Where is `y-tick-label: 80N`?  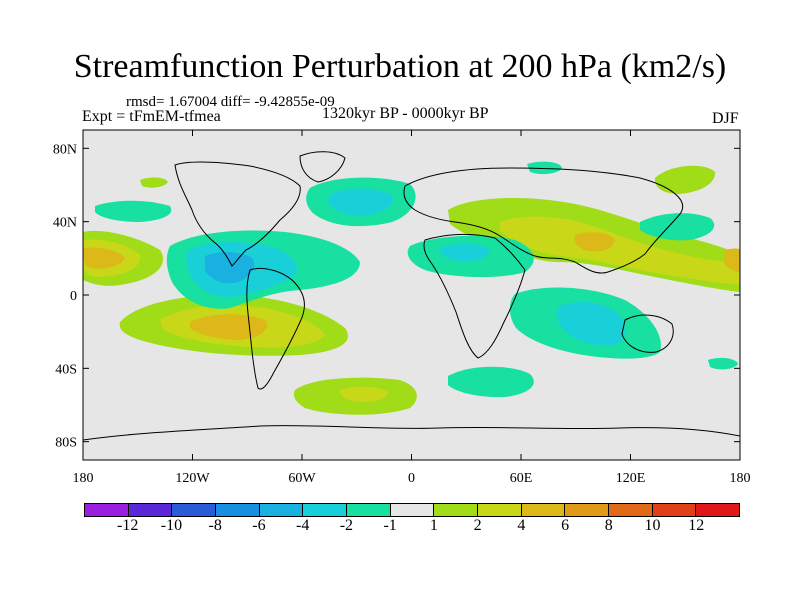
y-tick-label: 80N is located at coordinates (65, 149).